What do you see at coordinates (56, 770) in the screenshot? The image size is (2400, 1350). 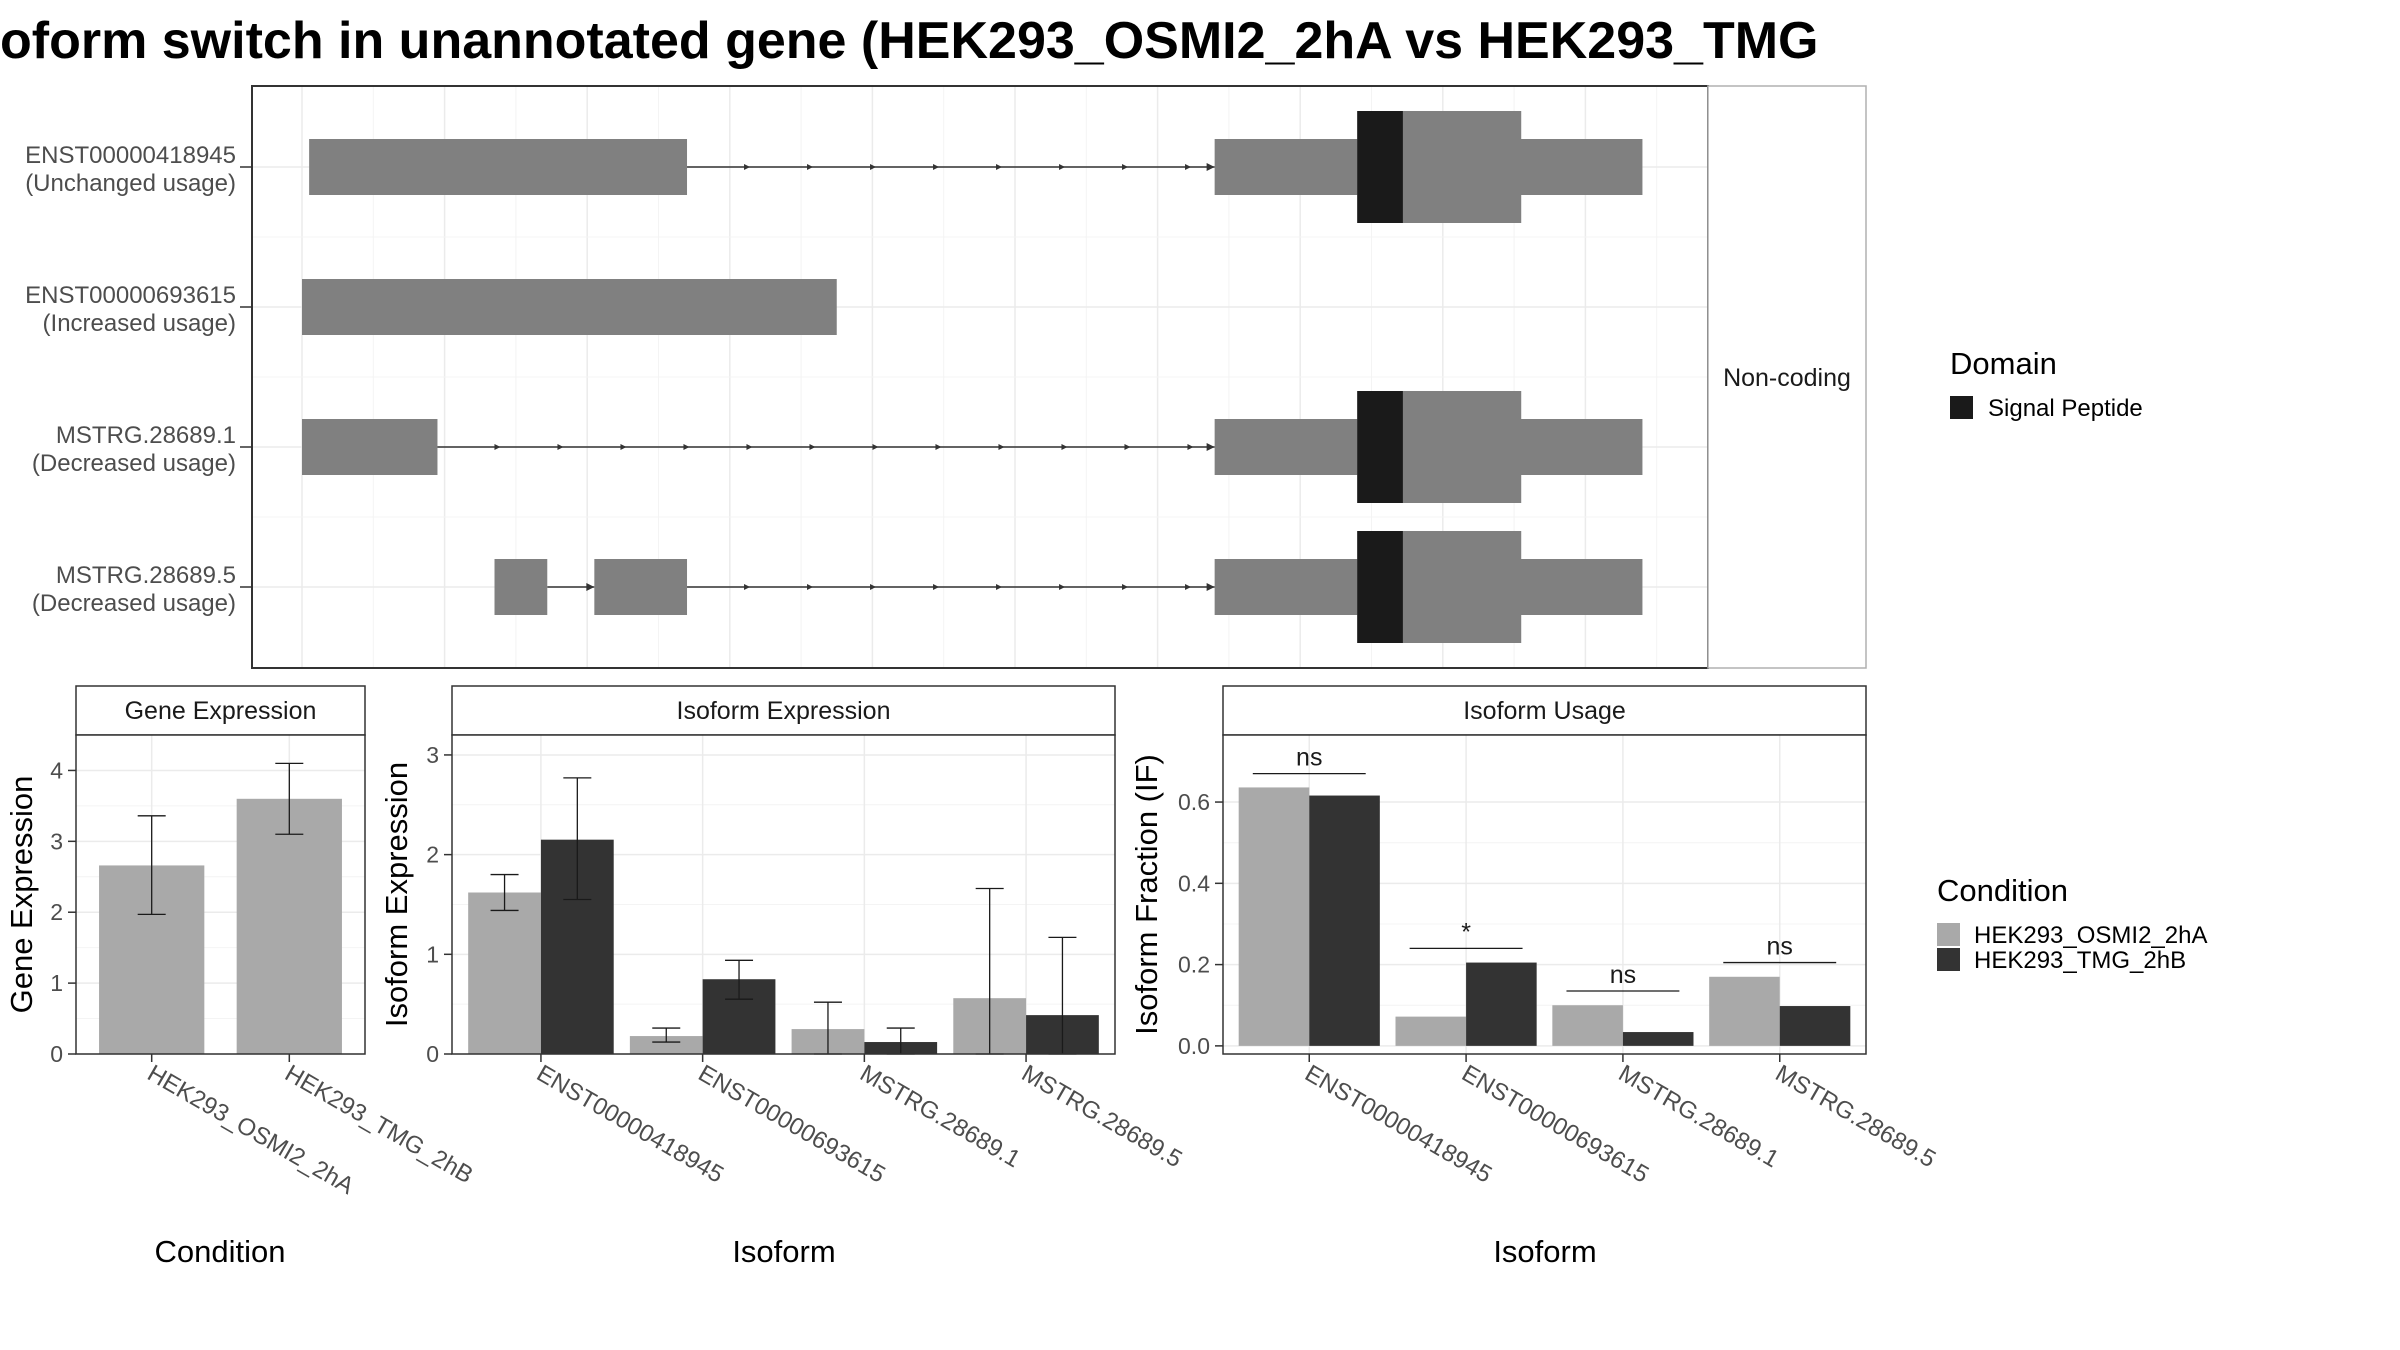 I see `y-tick-label: 4` at bounding box center [56, 770].